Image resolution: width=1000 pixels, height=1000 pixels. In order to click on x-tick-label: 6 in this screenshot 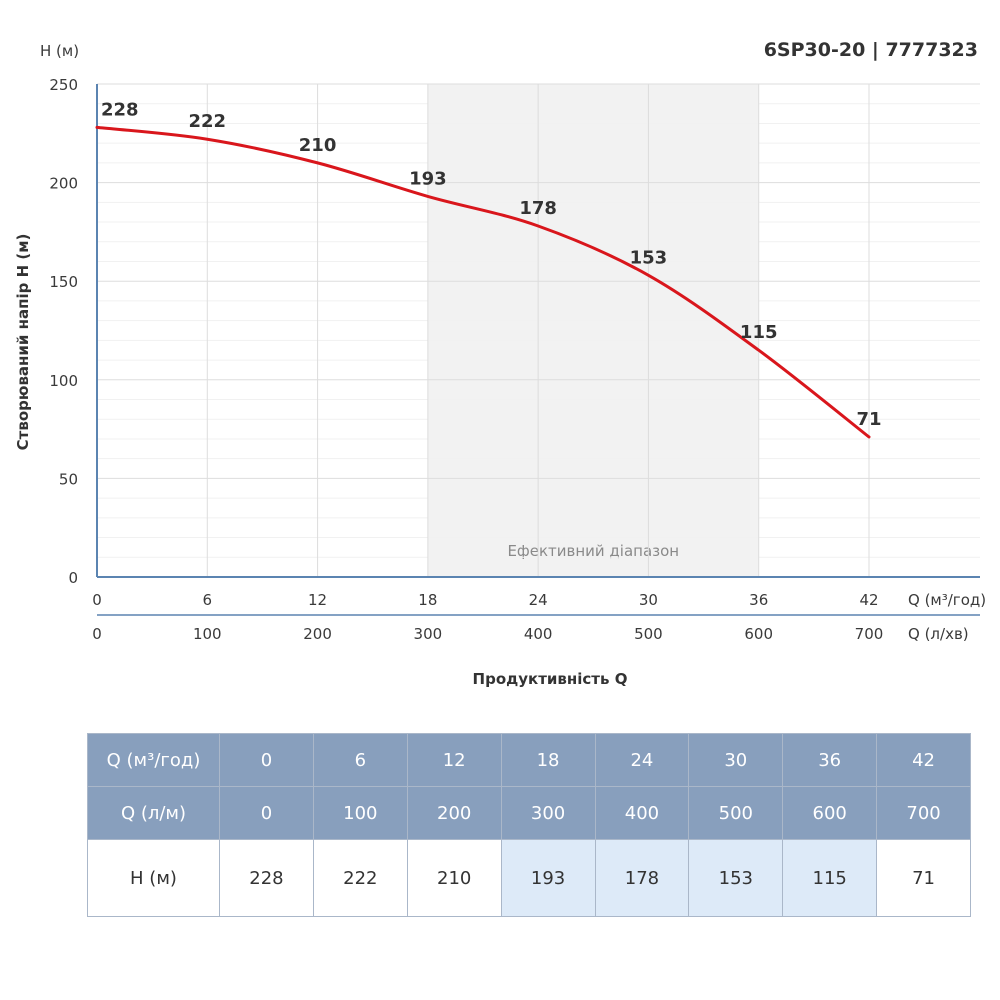, I will do `click(208, 600)`.